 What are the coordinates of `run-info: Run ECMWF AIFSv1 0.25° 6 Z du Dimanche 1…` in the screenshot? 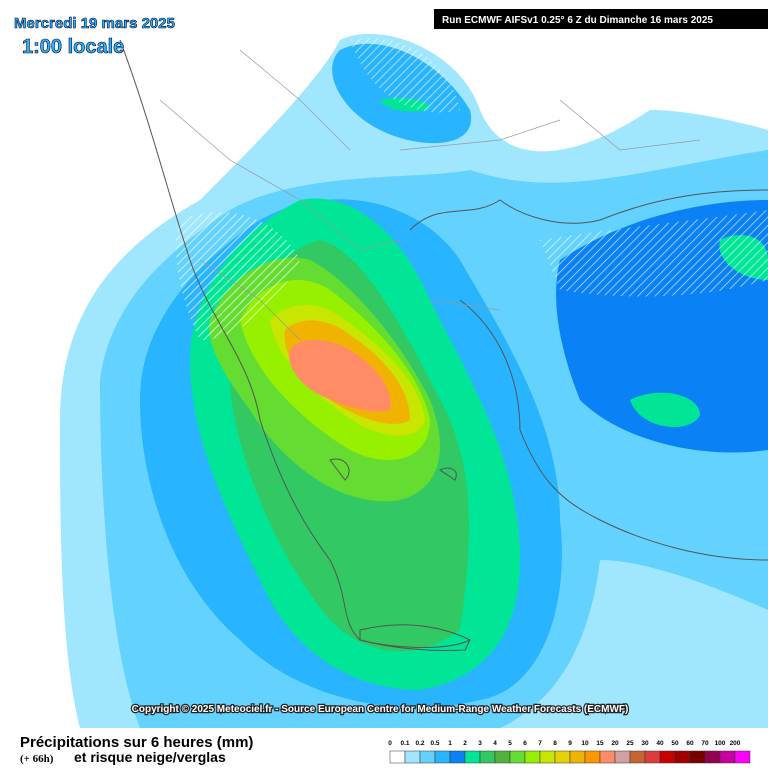 It's located at (577, 20).